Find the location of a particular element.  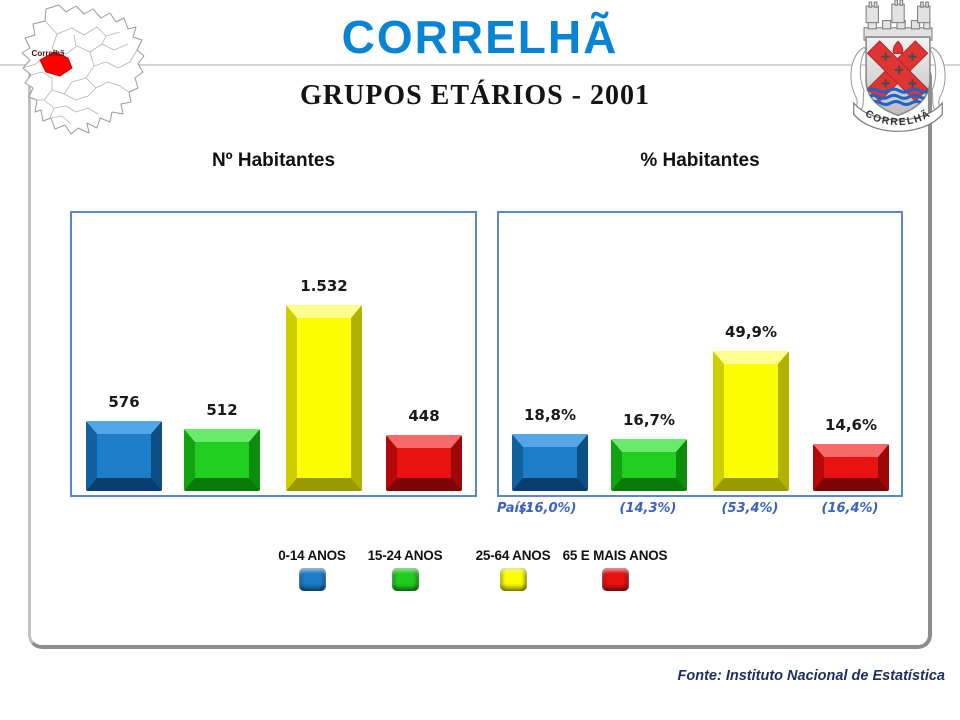

crest-waves is located at coordinates (898, 97).